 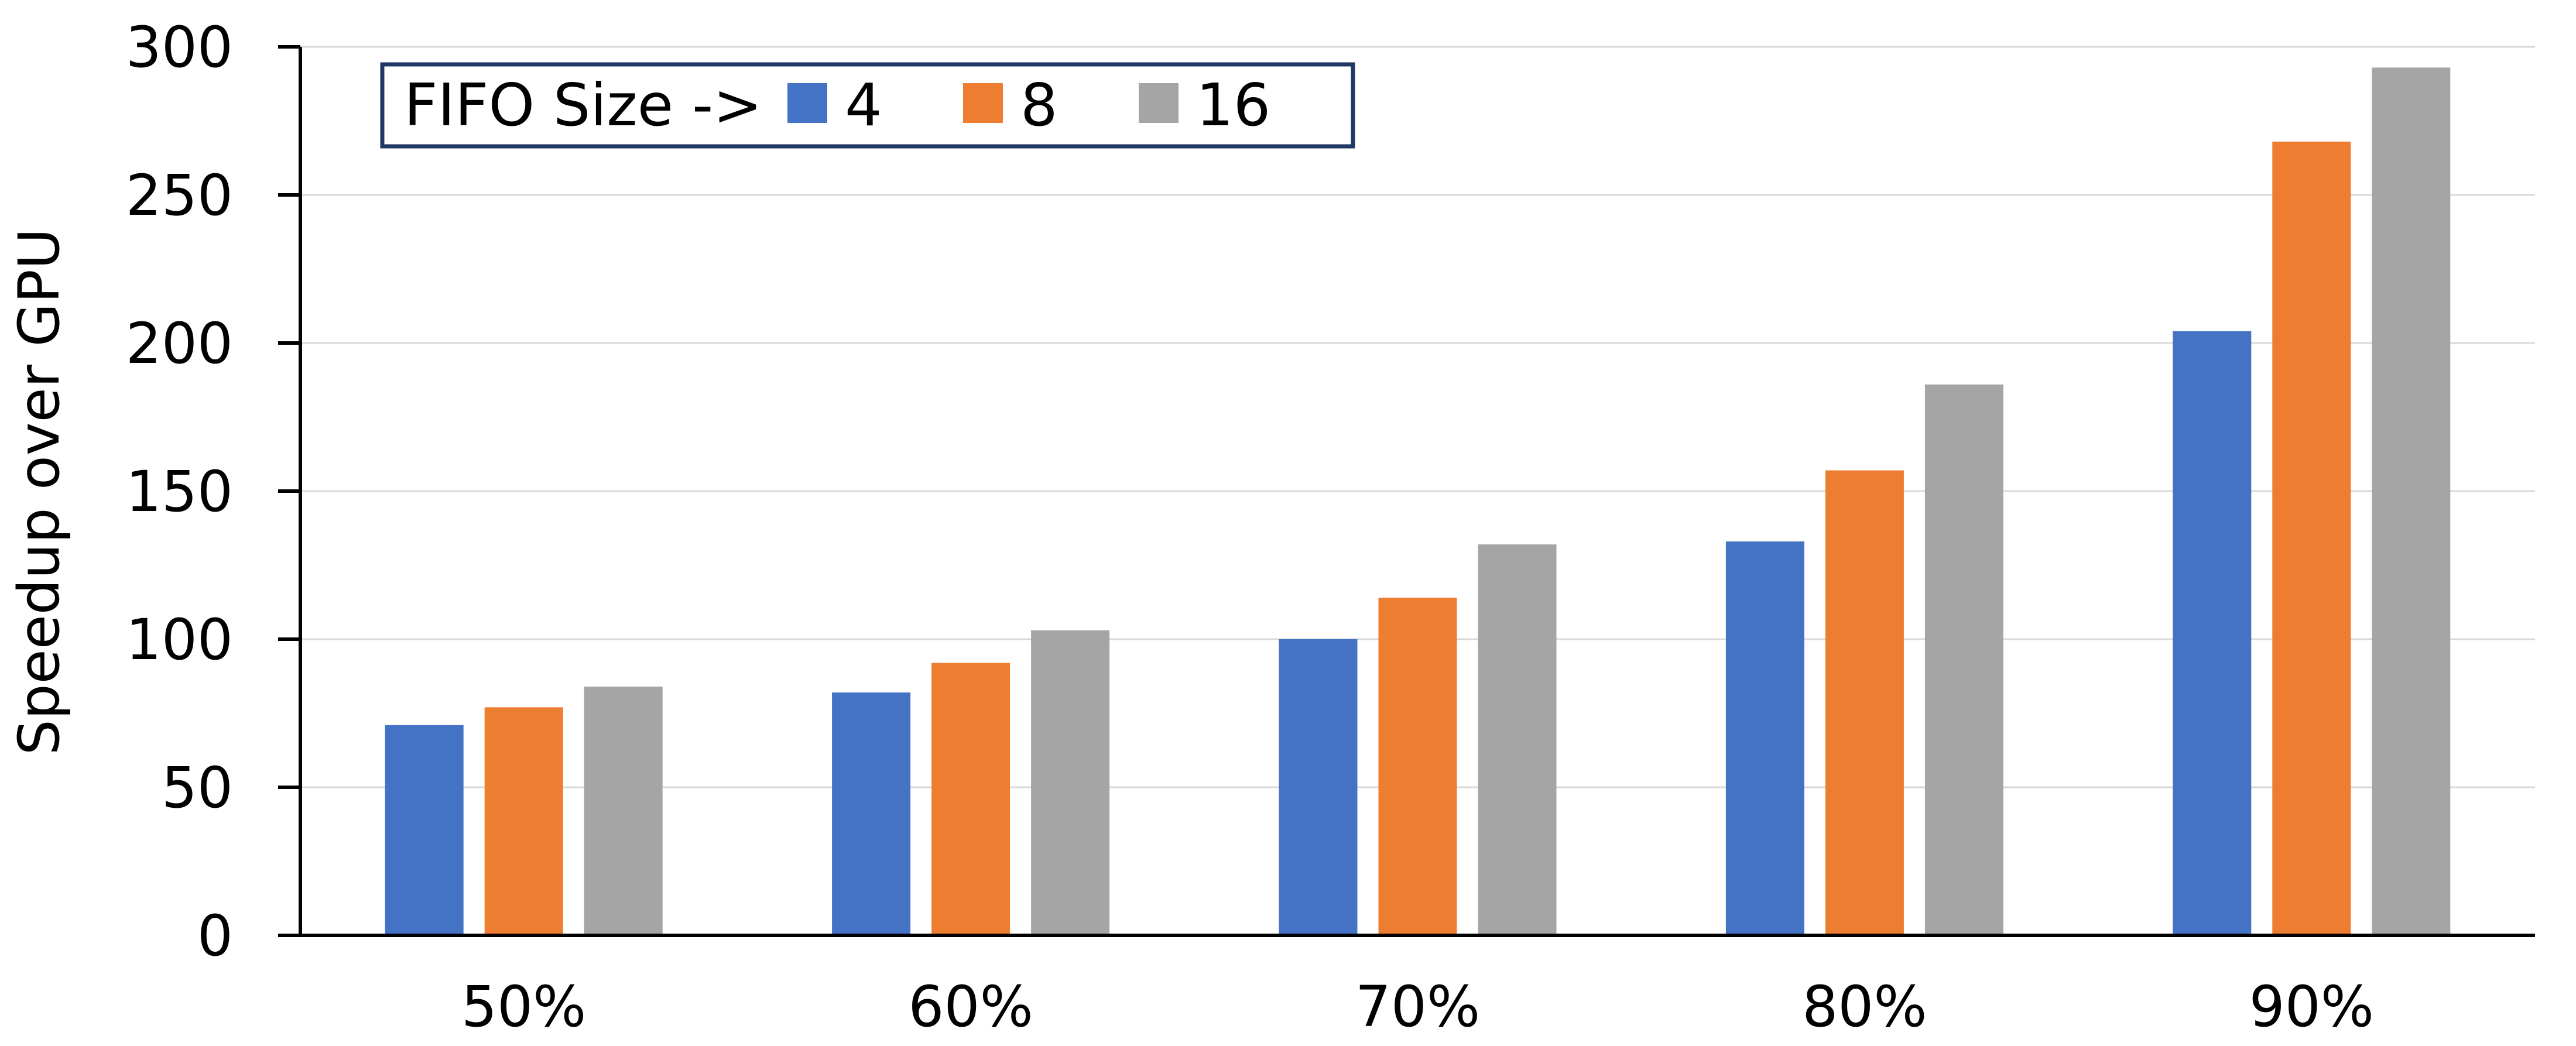 What do you see at coordinates (1417, 766) in the screenshot?
I see `bar-8-70pct` at bounding box center [1417, 766].